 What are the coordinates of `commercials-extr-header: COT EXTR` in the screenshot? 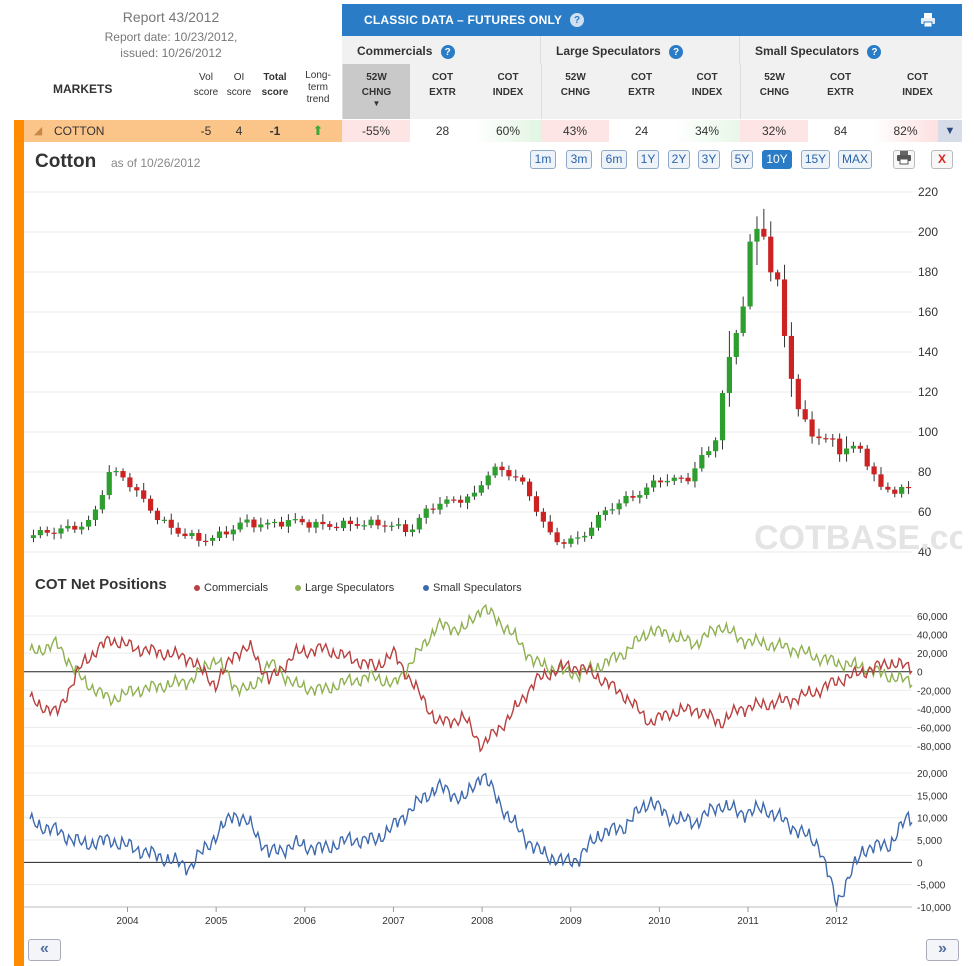 It's located at (442, 91).